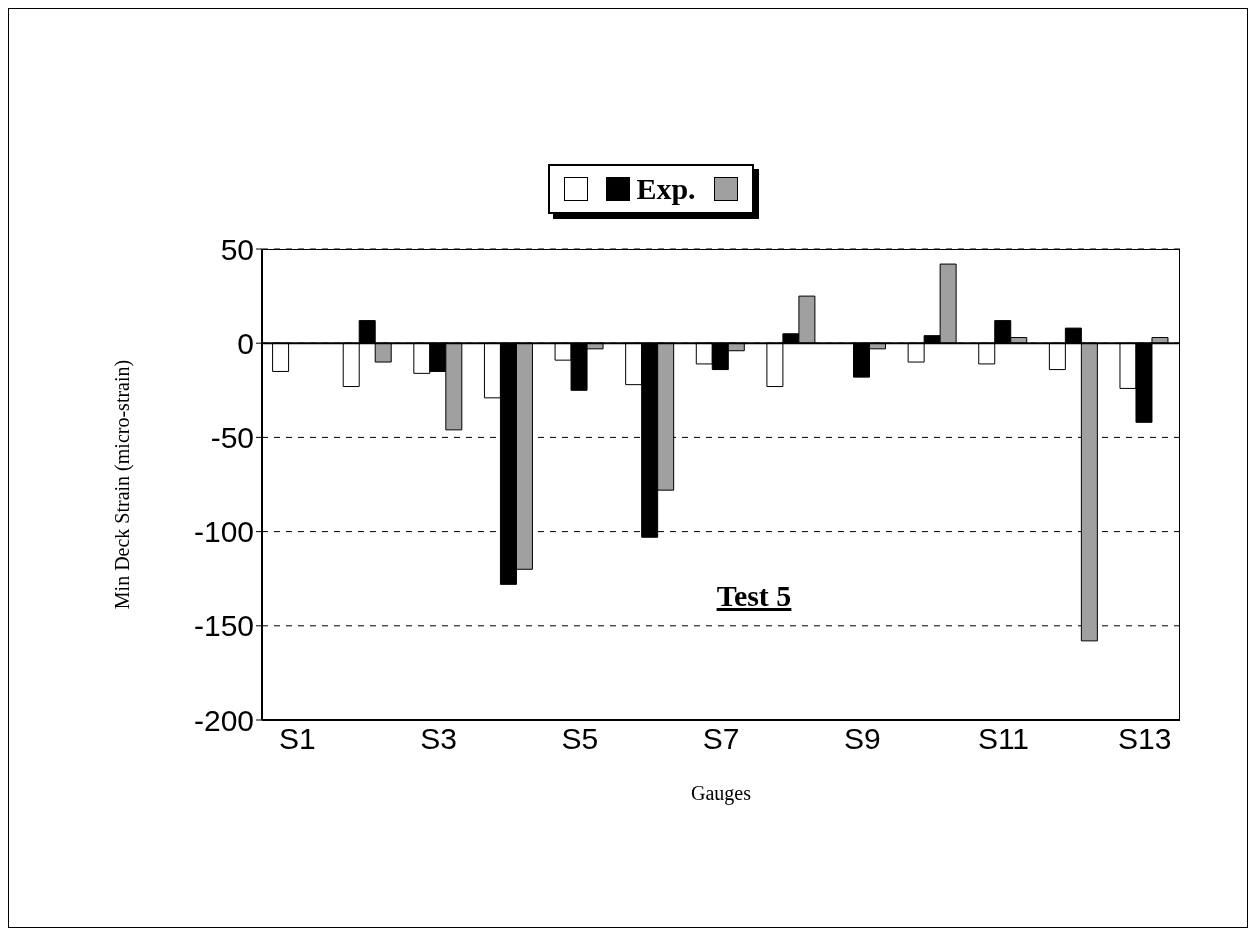 This screenshot has width=1259, height=939. I want to click on x-tick-label: S11, so click(1003, 739).